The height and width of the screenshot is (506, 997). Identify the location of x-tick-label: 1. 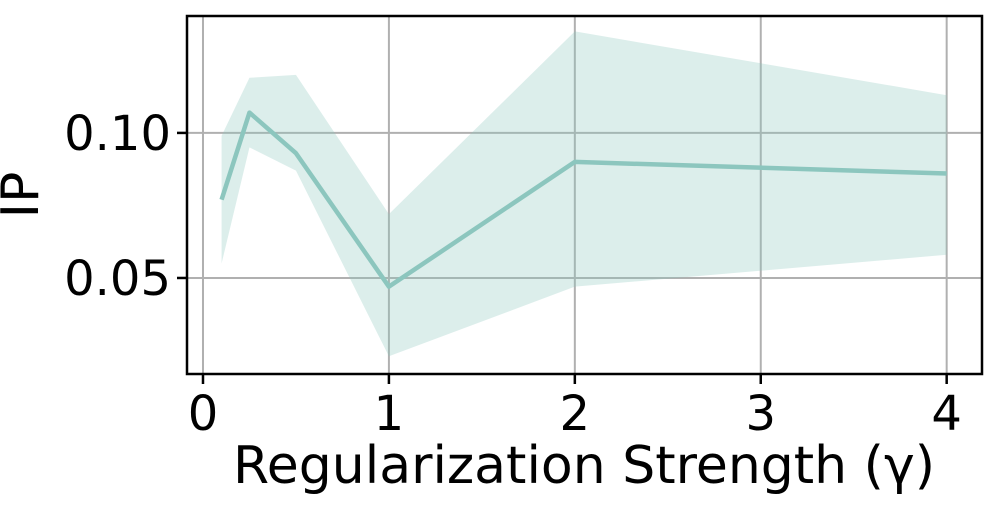
(389, 414).